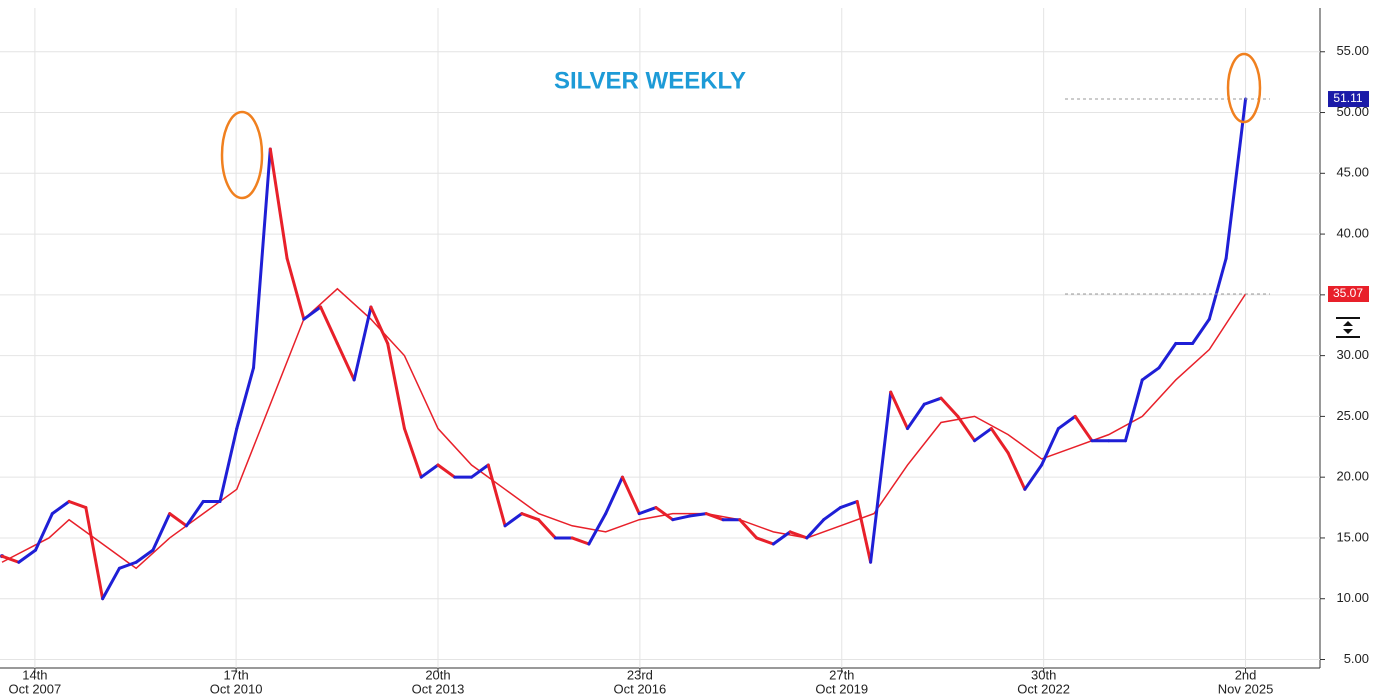 The height and width of the screenshot is (696, 1381). Describe the element at coordinates (1352, 50) in the screenshot. I see `y-tick-label: 55.00` at that location.